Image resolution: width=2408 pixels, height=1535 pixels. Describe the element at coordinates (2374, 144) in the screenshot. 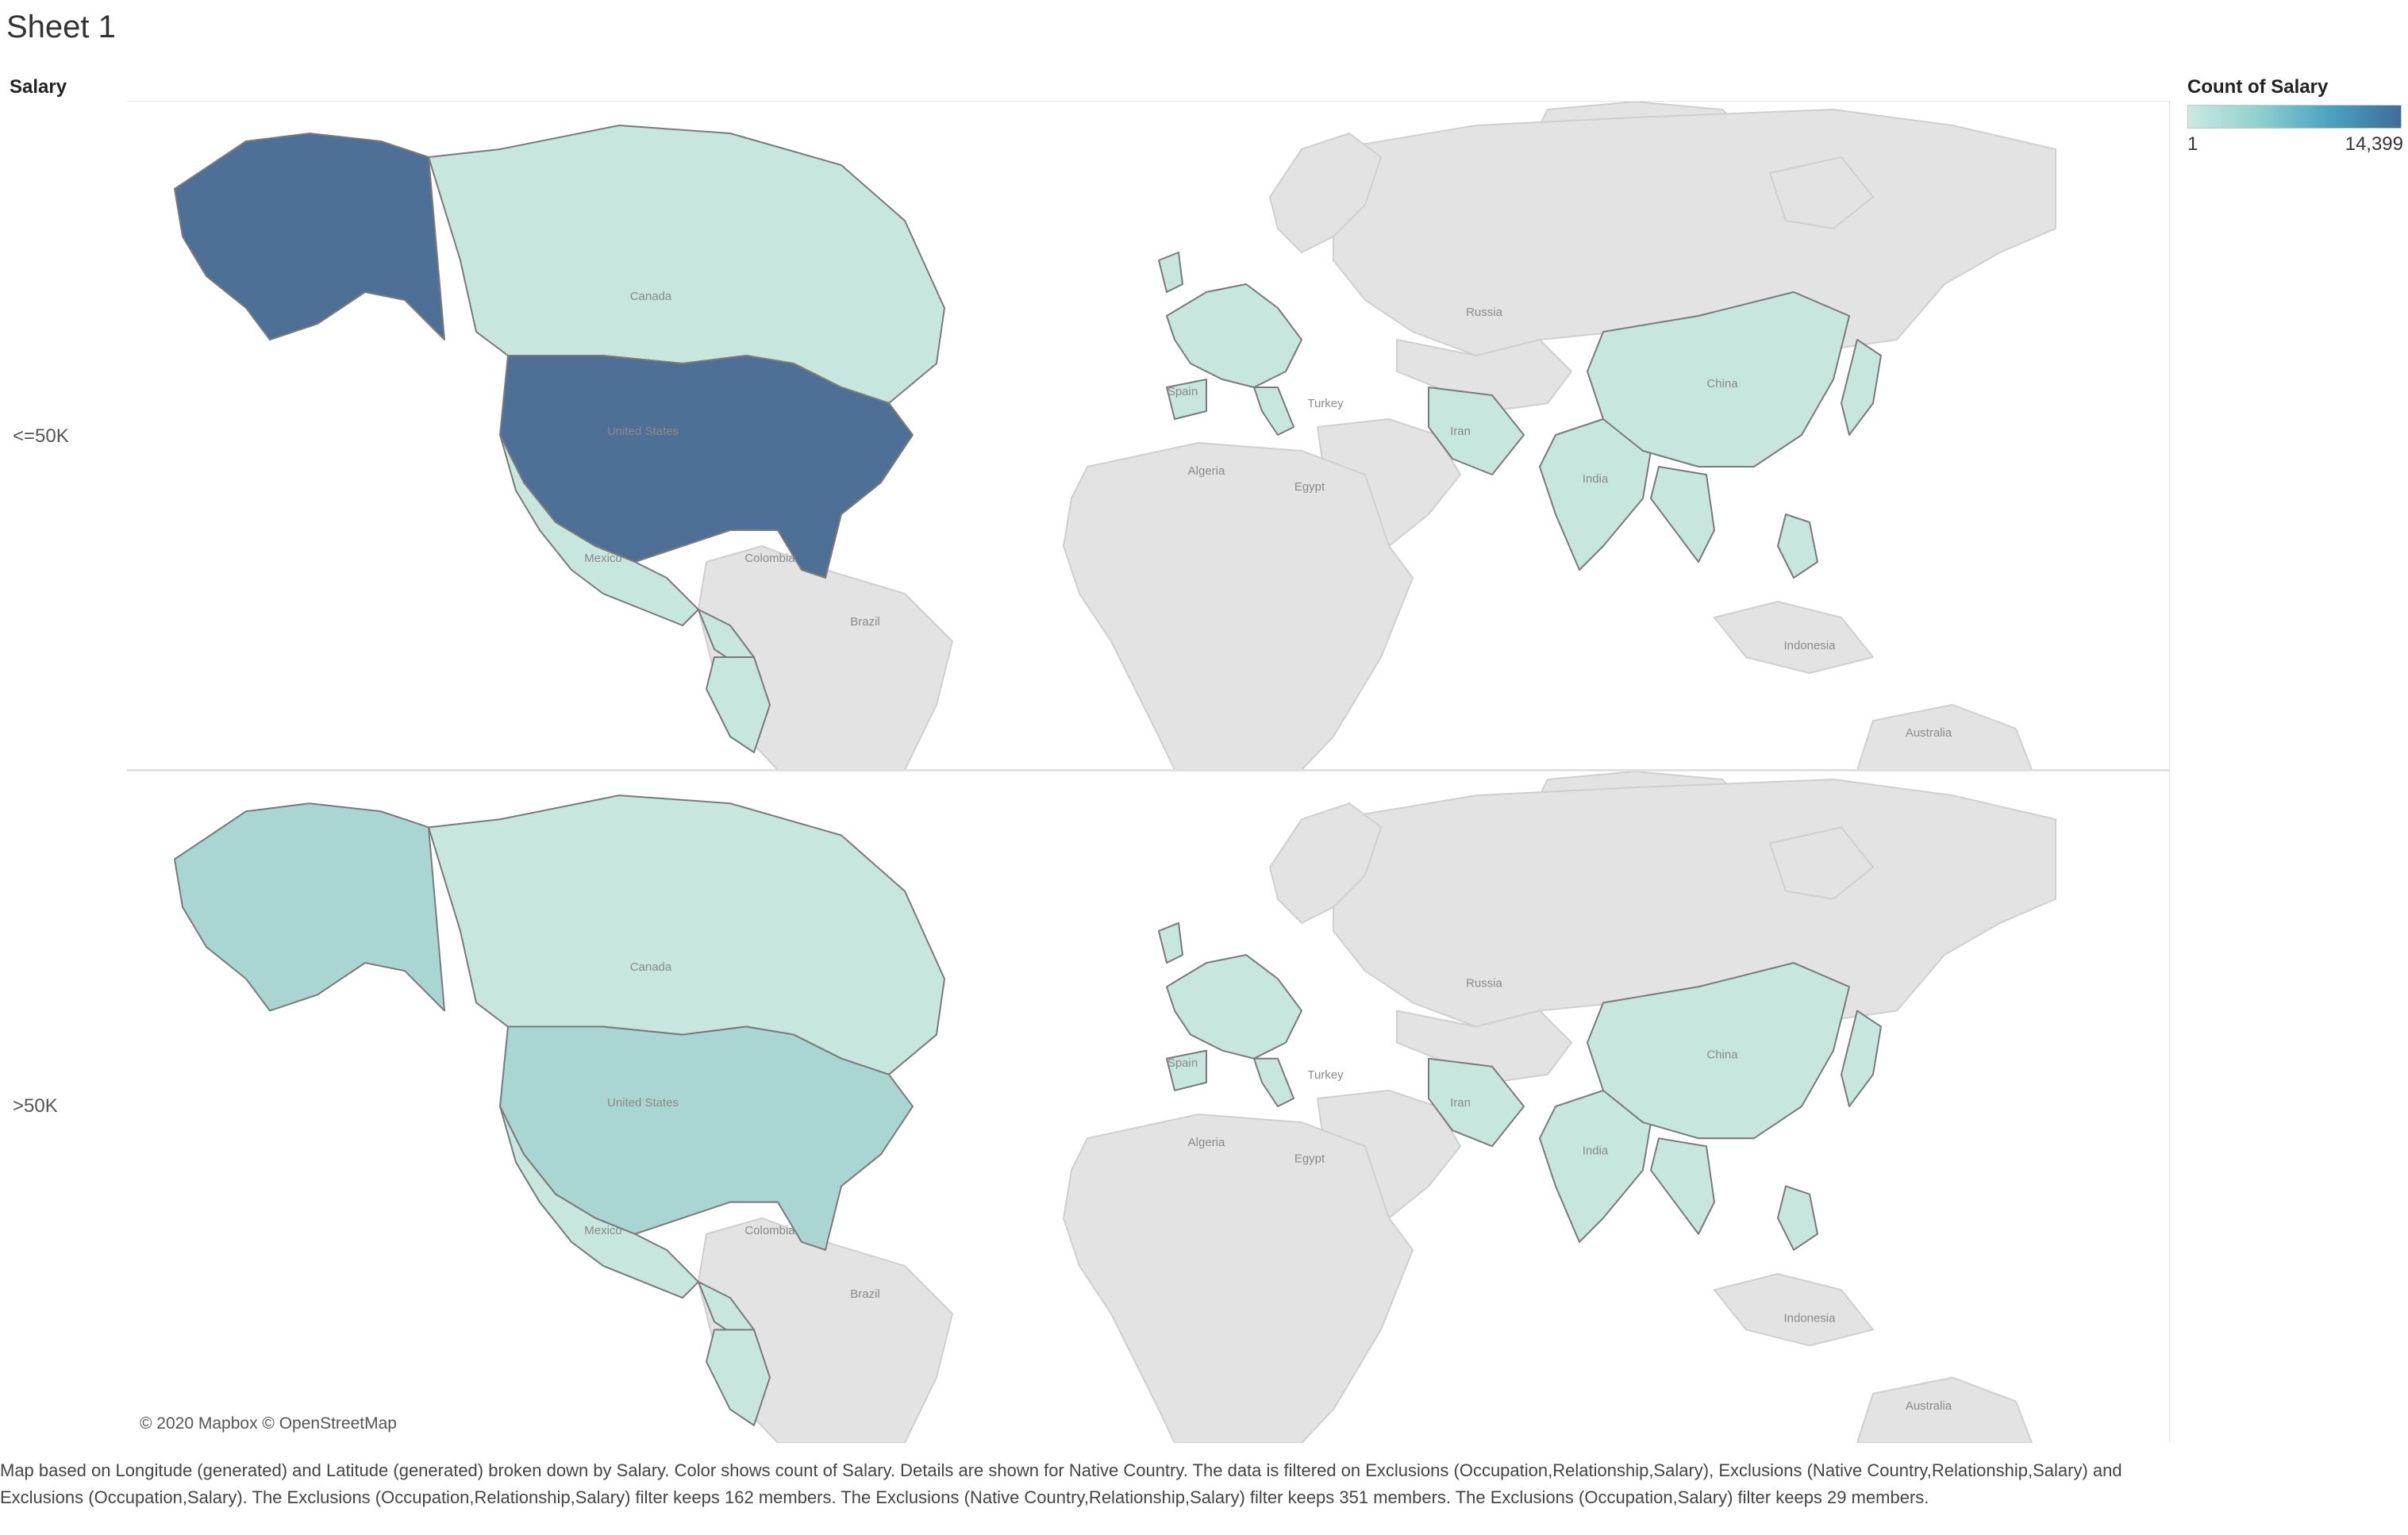

I see `legend-max: 14,399` at that location.